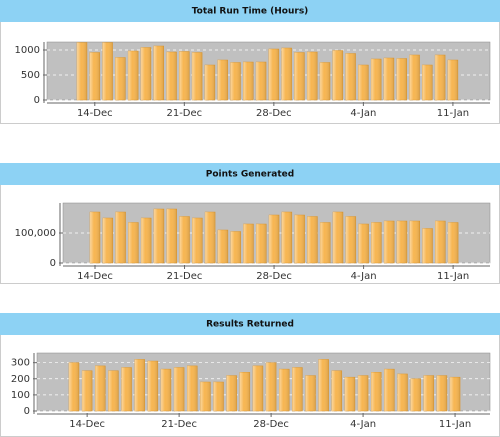 The height and width of the screenshot is (437, 500). Describe the element at coordinates (20, 395) in the screenshot. I see `y-tick-label: 100` at that location.